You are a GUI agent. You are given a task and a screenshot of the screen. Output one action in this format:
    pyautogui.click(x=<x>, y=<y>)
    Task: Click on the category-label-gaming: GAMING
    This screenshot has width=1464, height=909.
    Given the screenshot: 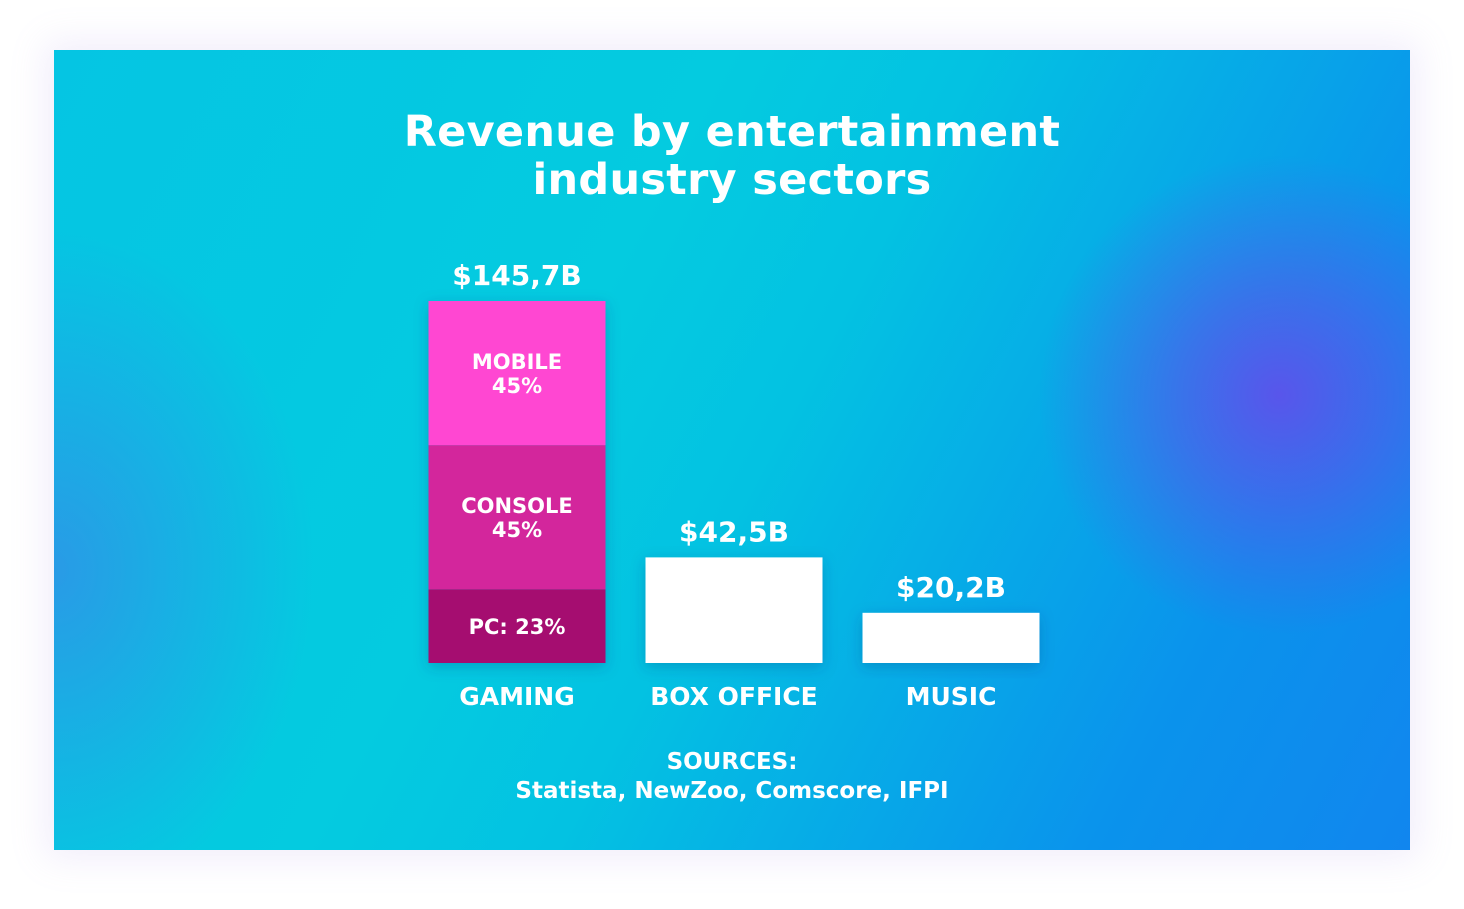 What is the action you would take?
    pyautogui.click(x=517, y=696)
    